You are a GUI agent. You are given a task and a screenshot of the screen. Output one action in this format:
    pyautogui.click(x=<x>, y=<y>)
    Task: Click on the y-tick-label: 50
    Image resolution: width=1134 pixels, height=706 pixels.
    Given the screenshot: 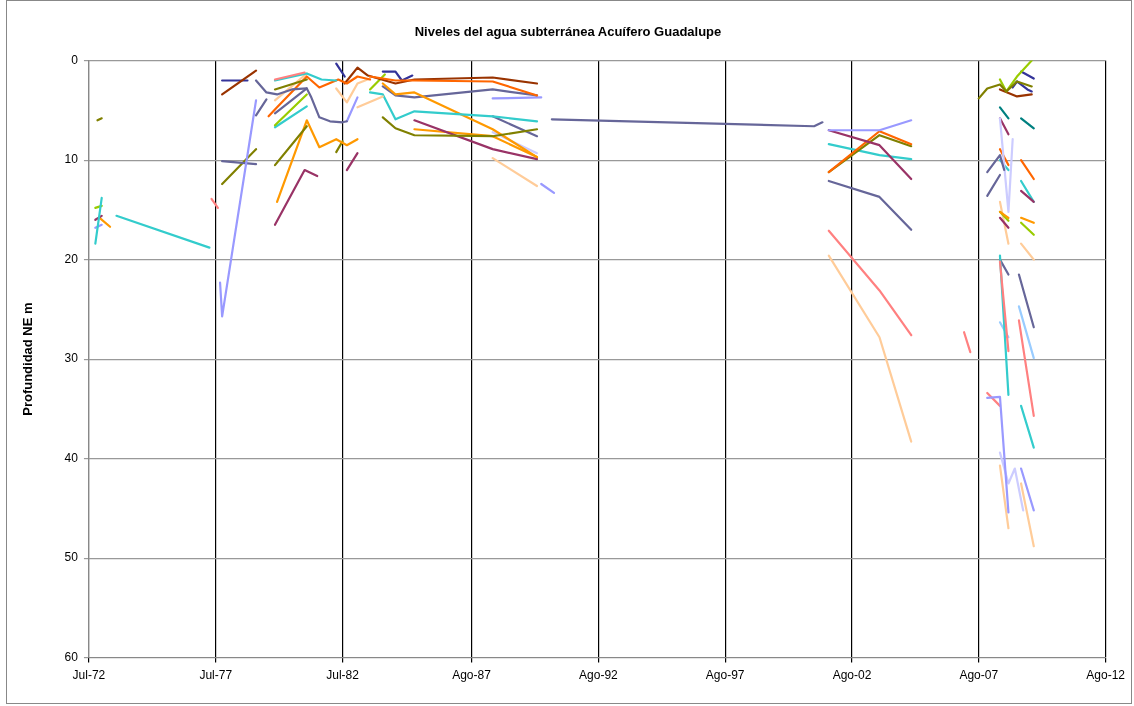 What is the action you would take?
    pyautogui.click(x=71, y=557)
    